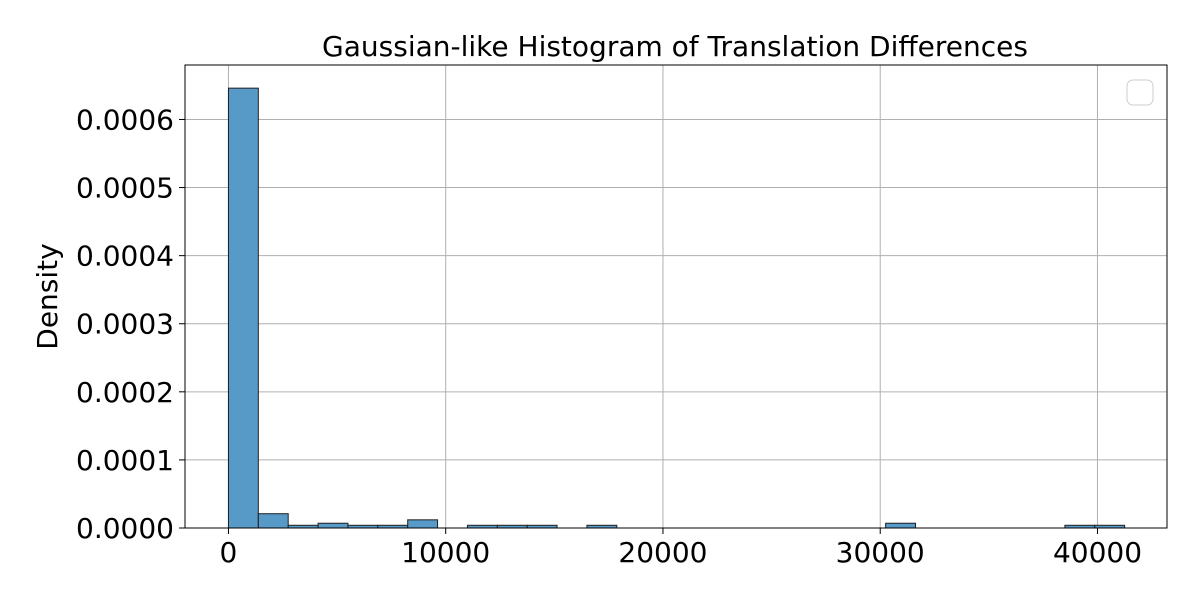 The height and width of the screenshot is (600, 1200). I want to click on y-tick-label: 0.0004, so click(125, 256).